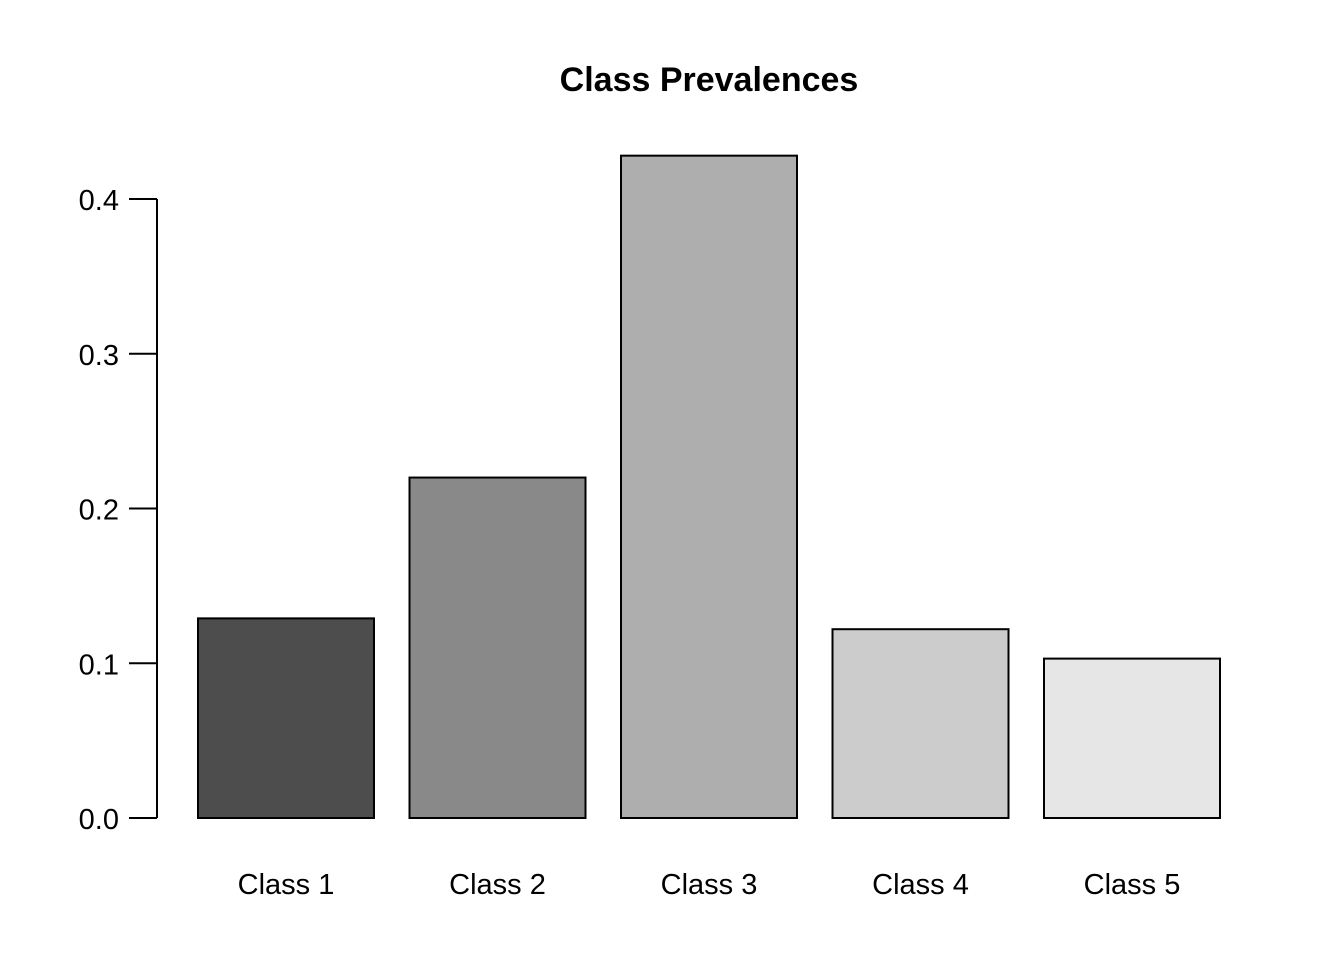 This screenshot has height=960, width=1344. What do you see at coordinates (709, 80) in the screenshot?
I see `chart-title: Class Prevalences` at bounding box center [709, 80].